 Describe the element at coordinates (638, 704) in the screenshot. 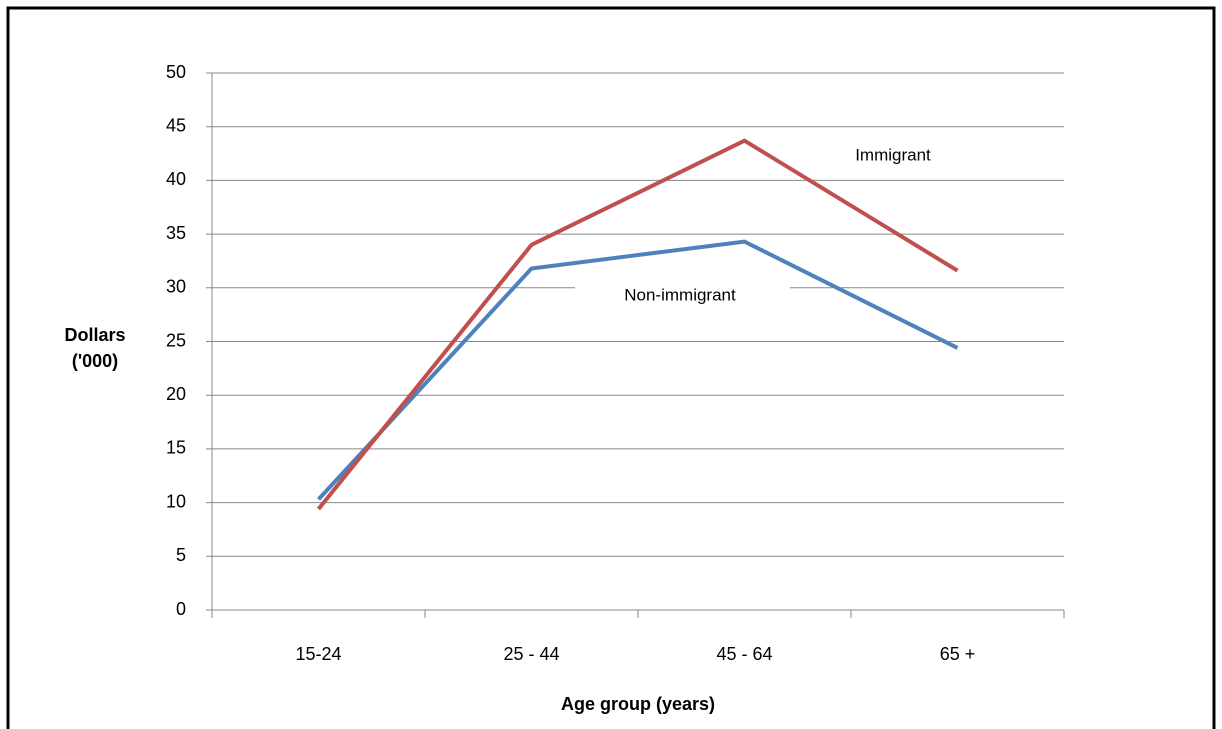

I see `x-axis-title: Age group (years)` at that location.